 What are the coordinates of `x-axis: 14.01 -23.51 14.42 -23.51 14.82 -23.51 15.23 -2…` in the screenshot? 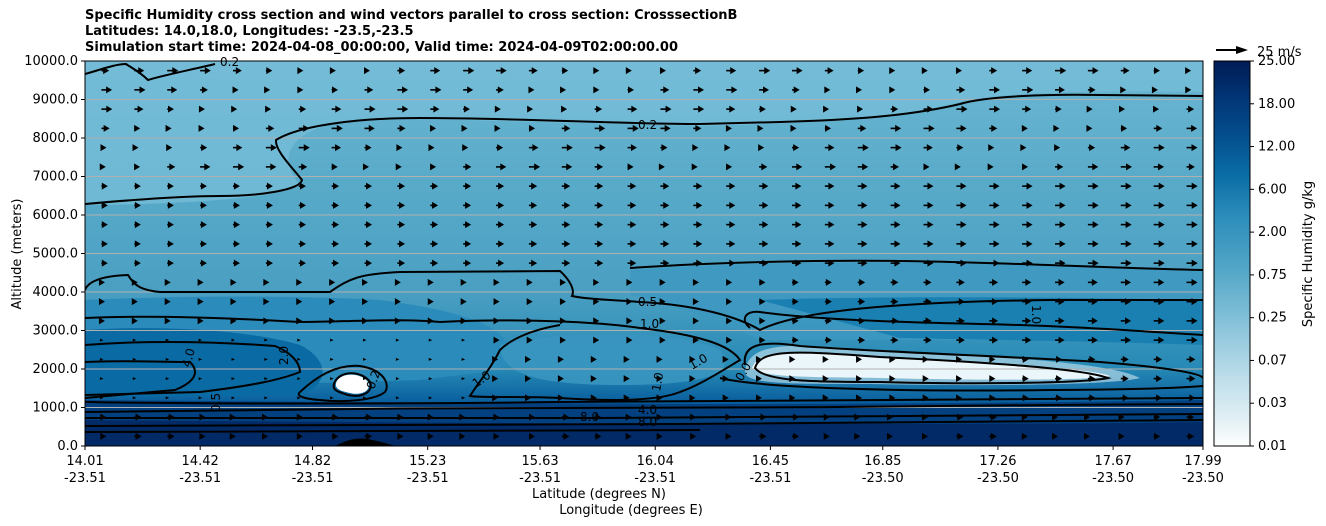 It's located at (644, 466).